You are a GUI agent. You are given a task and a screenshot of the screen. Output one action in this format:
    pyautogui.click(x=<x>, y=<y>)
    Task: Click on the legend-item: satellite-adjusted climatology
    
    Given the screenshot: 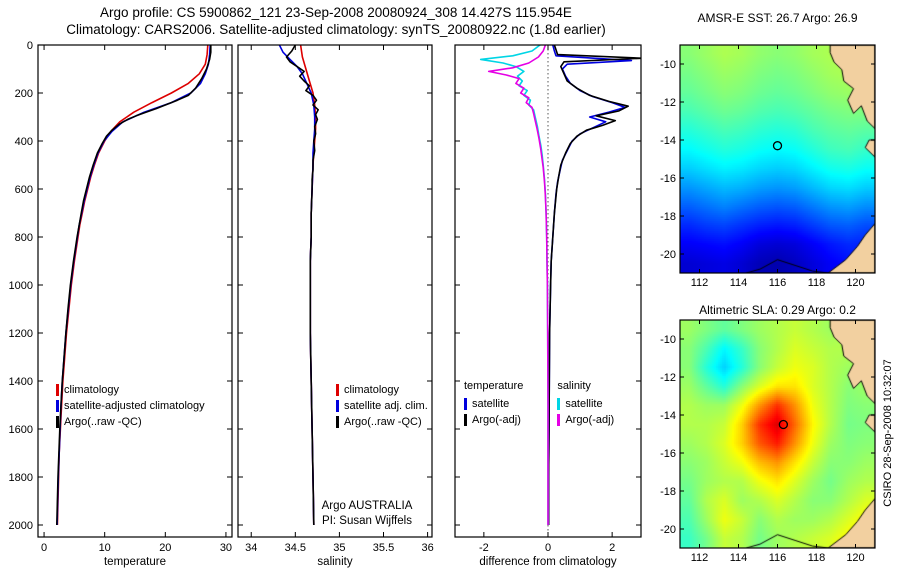 What is the action you would take?
    pyautogui.click(x=144, y=405)
    